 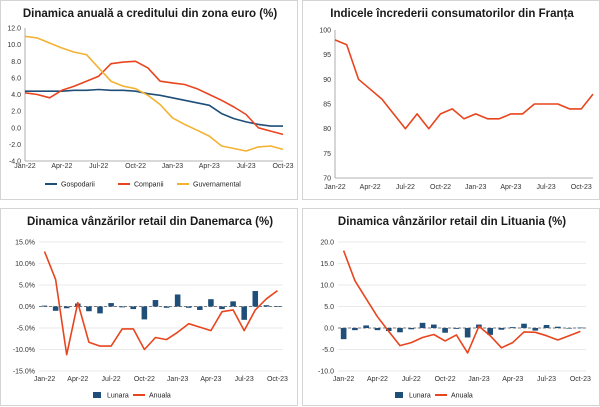 I want to click on y-tick-label: 15.0, so click(x=327, y=264).